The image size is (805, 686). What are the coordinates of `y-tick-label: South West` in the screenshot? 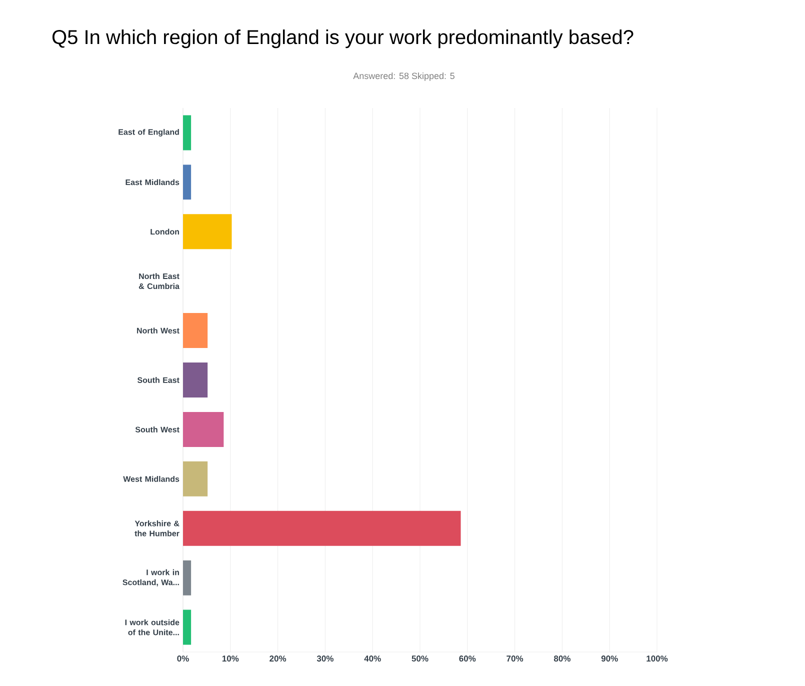 It's located at (157, 429).